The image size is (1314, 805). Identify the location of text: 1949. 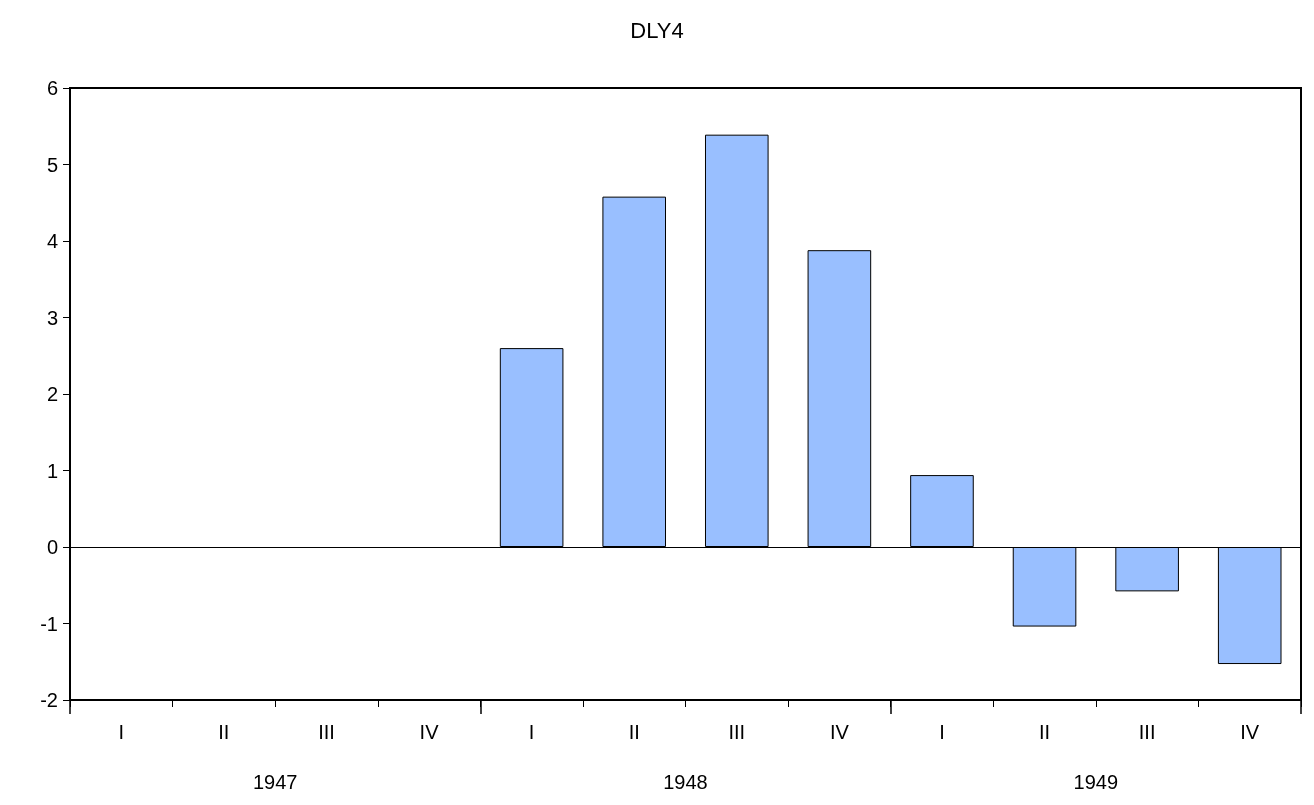
(1096, 782).